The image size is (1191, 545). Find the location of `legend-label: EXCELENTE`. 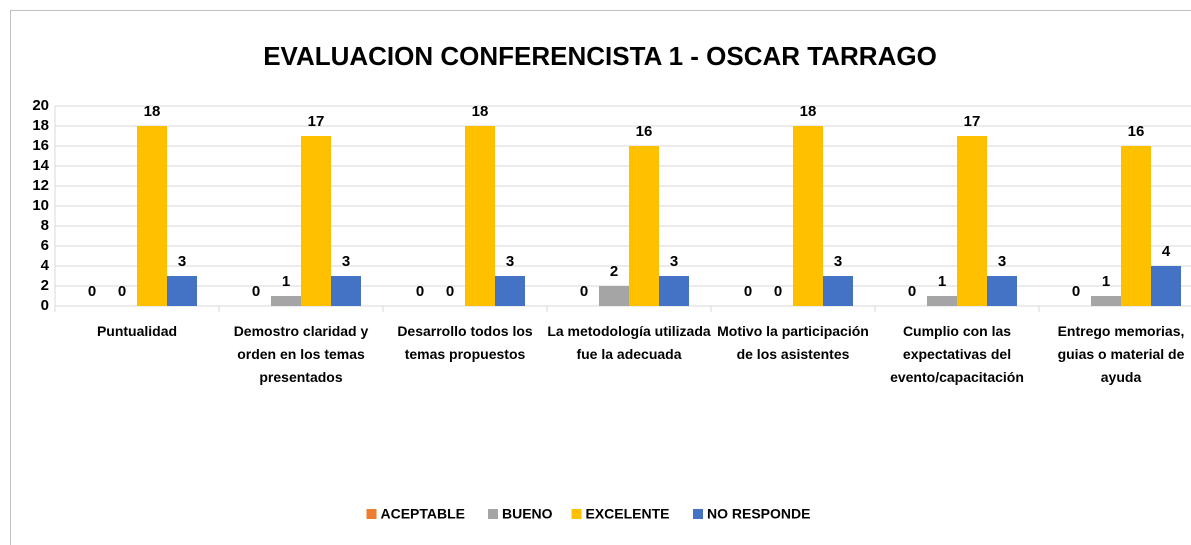

legend-label: EXCELENTE is located at coordinates (628, 514).